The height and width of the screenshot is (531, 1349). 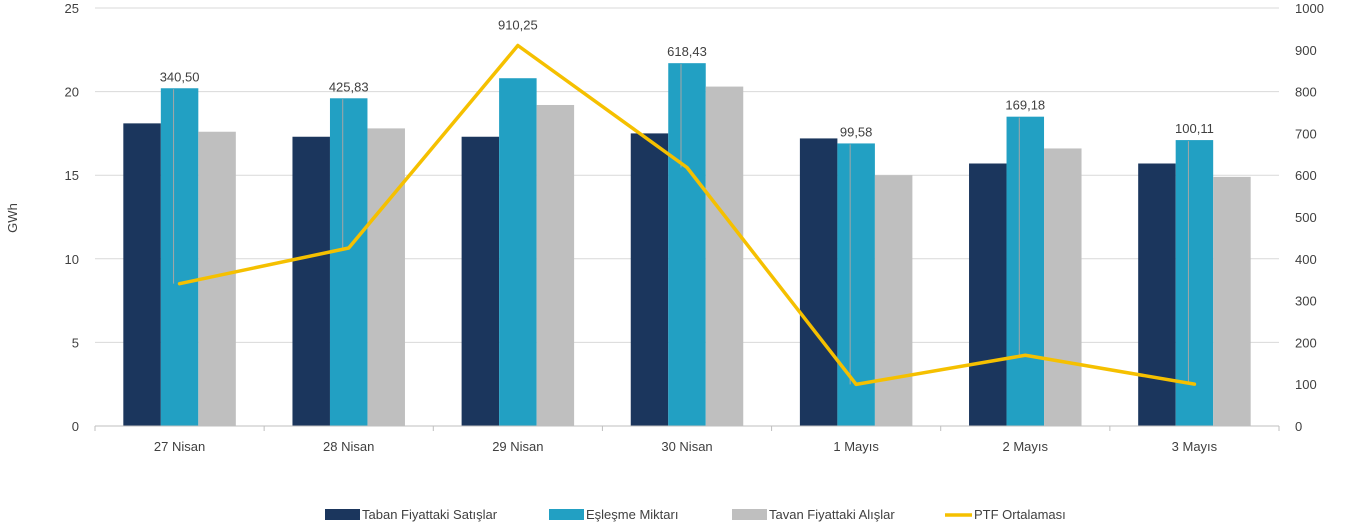 I want to click on legend-label: Taban Fiyattaki Satışlar, so click(x=430, y=514).